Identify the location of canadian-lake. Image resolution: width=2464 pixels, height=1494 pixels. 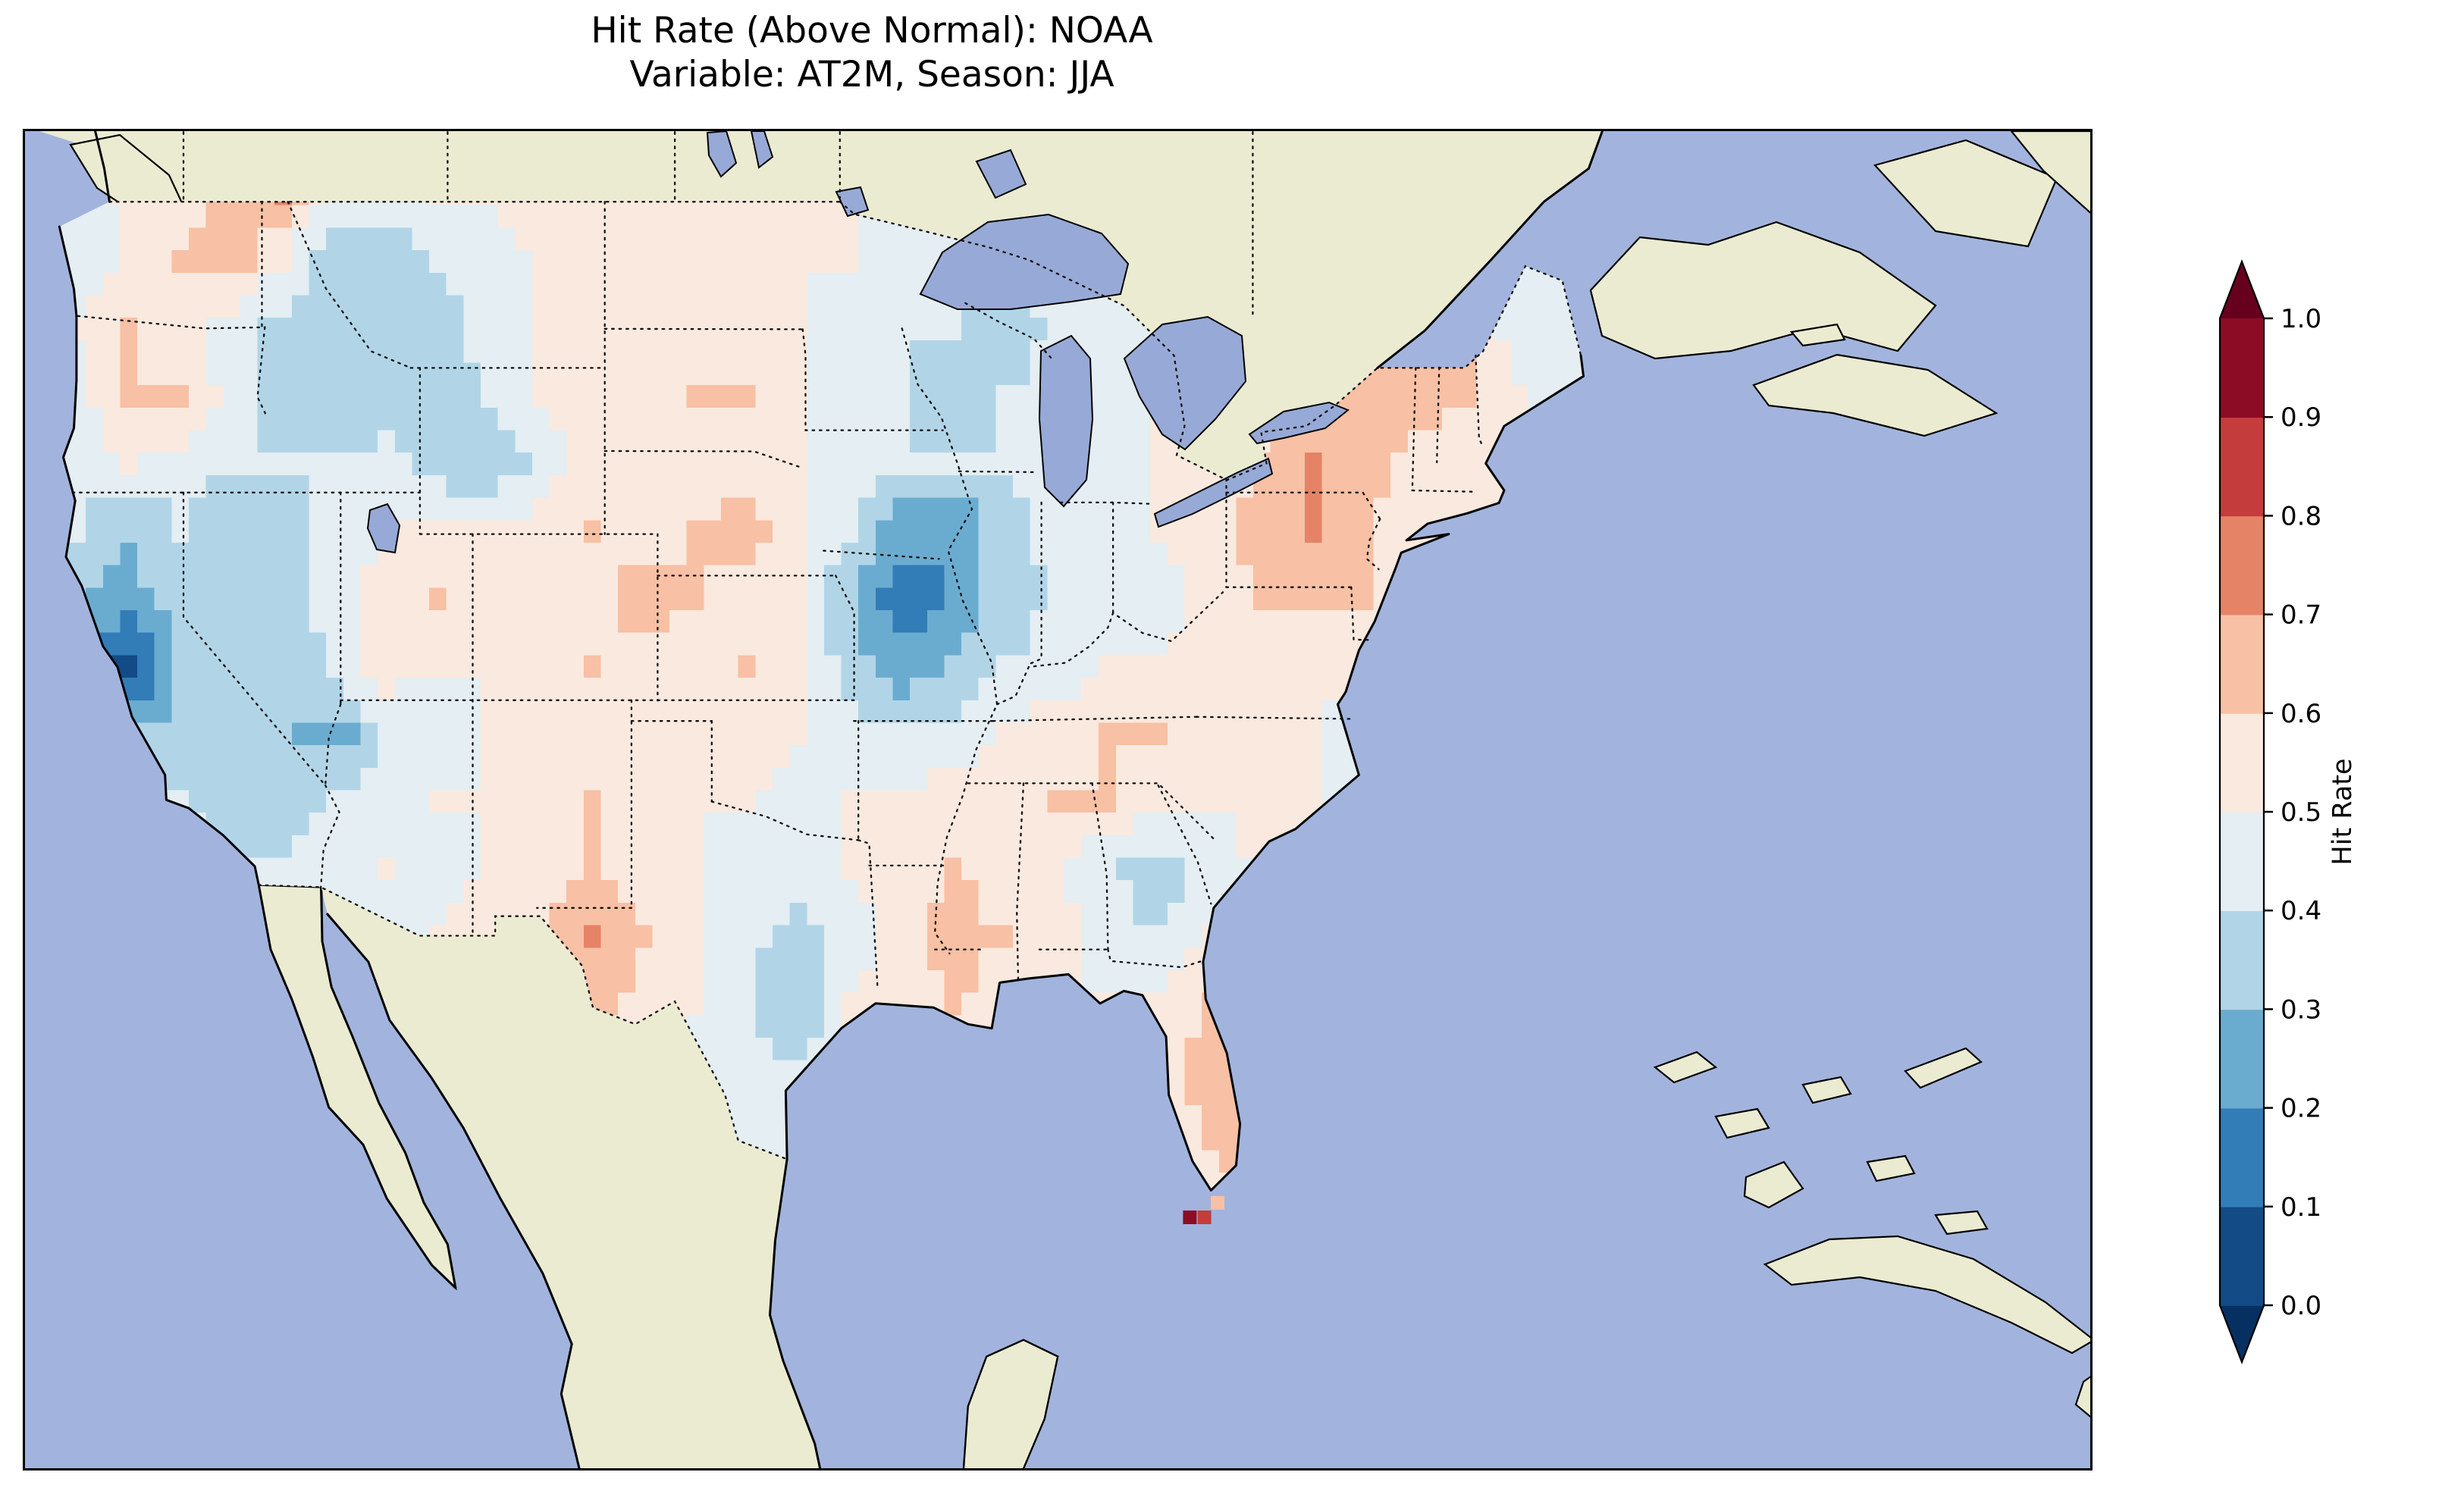
(1001, 174).